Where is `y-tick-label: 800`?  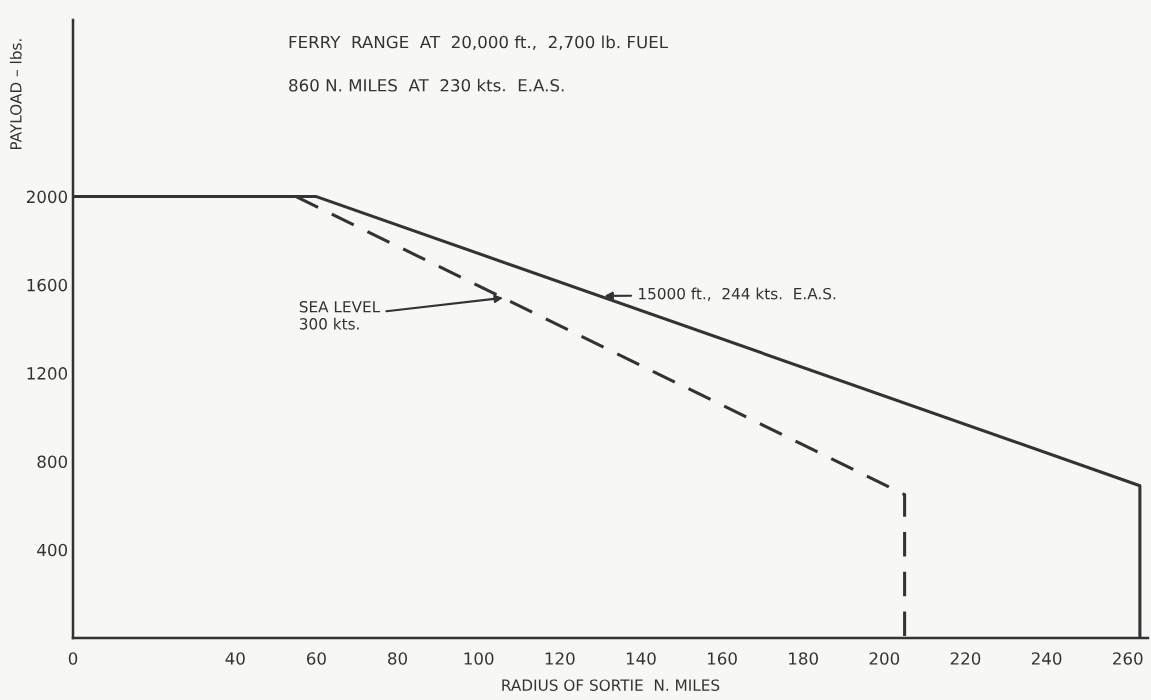
y-tick-label: 800 is located at coordinates (52, 461).